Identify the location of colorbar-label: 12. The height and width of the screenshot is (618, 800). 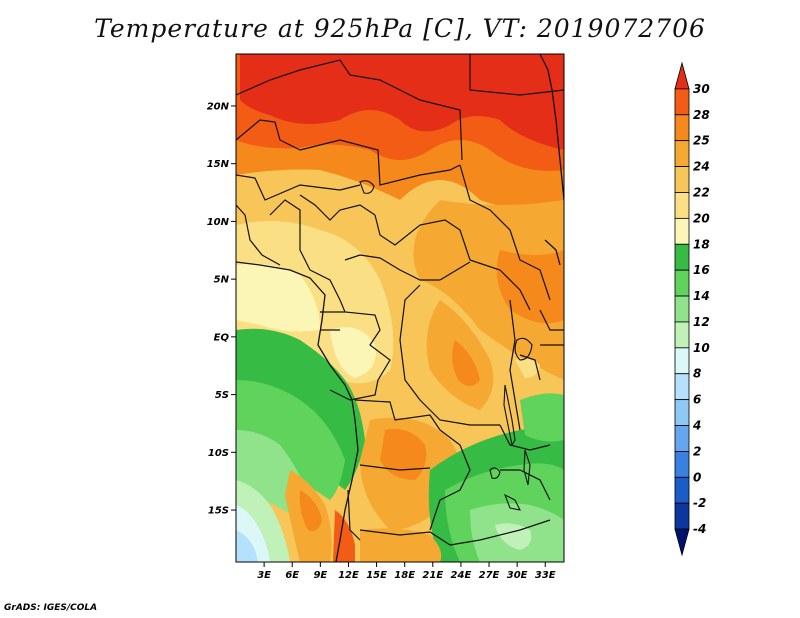
(701, 322).